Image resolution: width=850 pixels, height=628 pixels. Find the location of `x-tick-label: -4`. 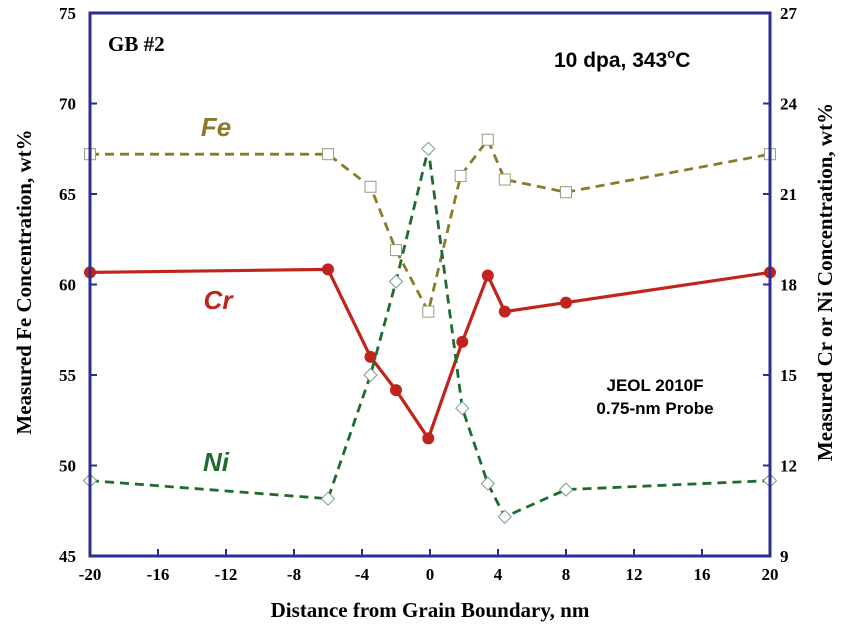

x-tick-label: -4 is located at coordinates (362, 574).